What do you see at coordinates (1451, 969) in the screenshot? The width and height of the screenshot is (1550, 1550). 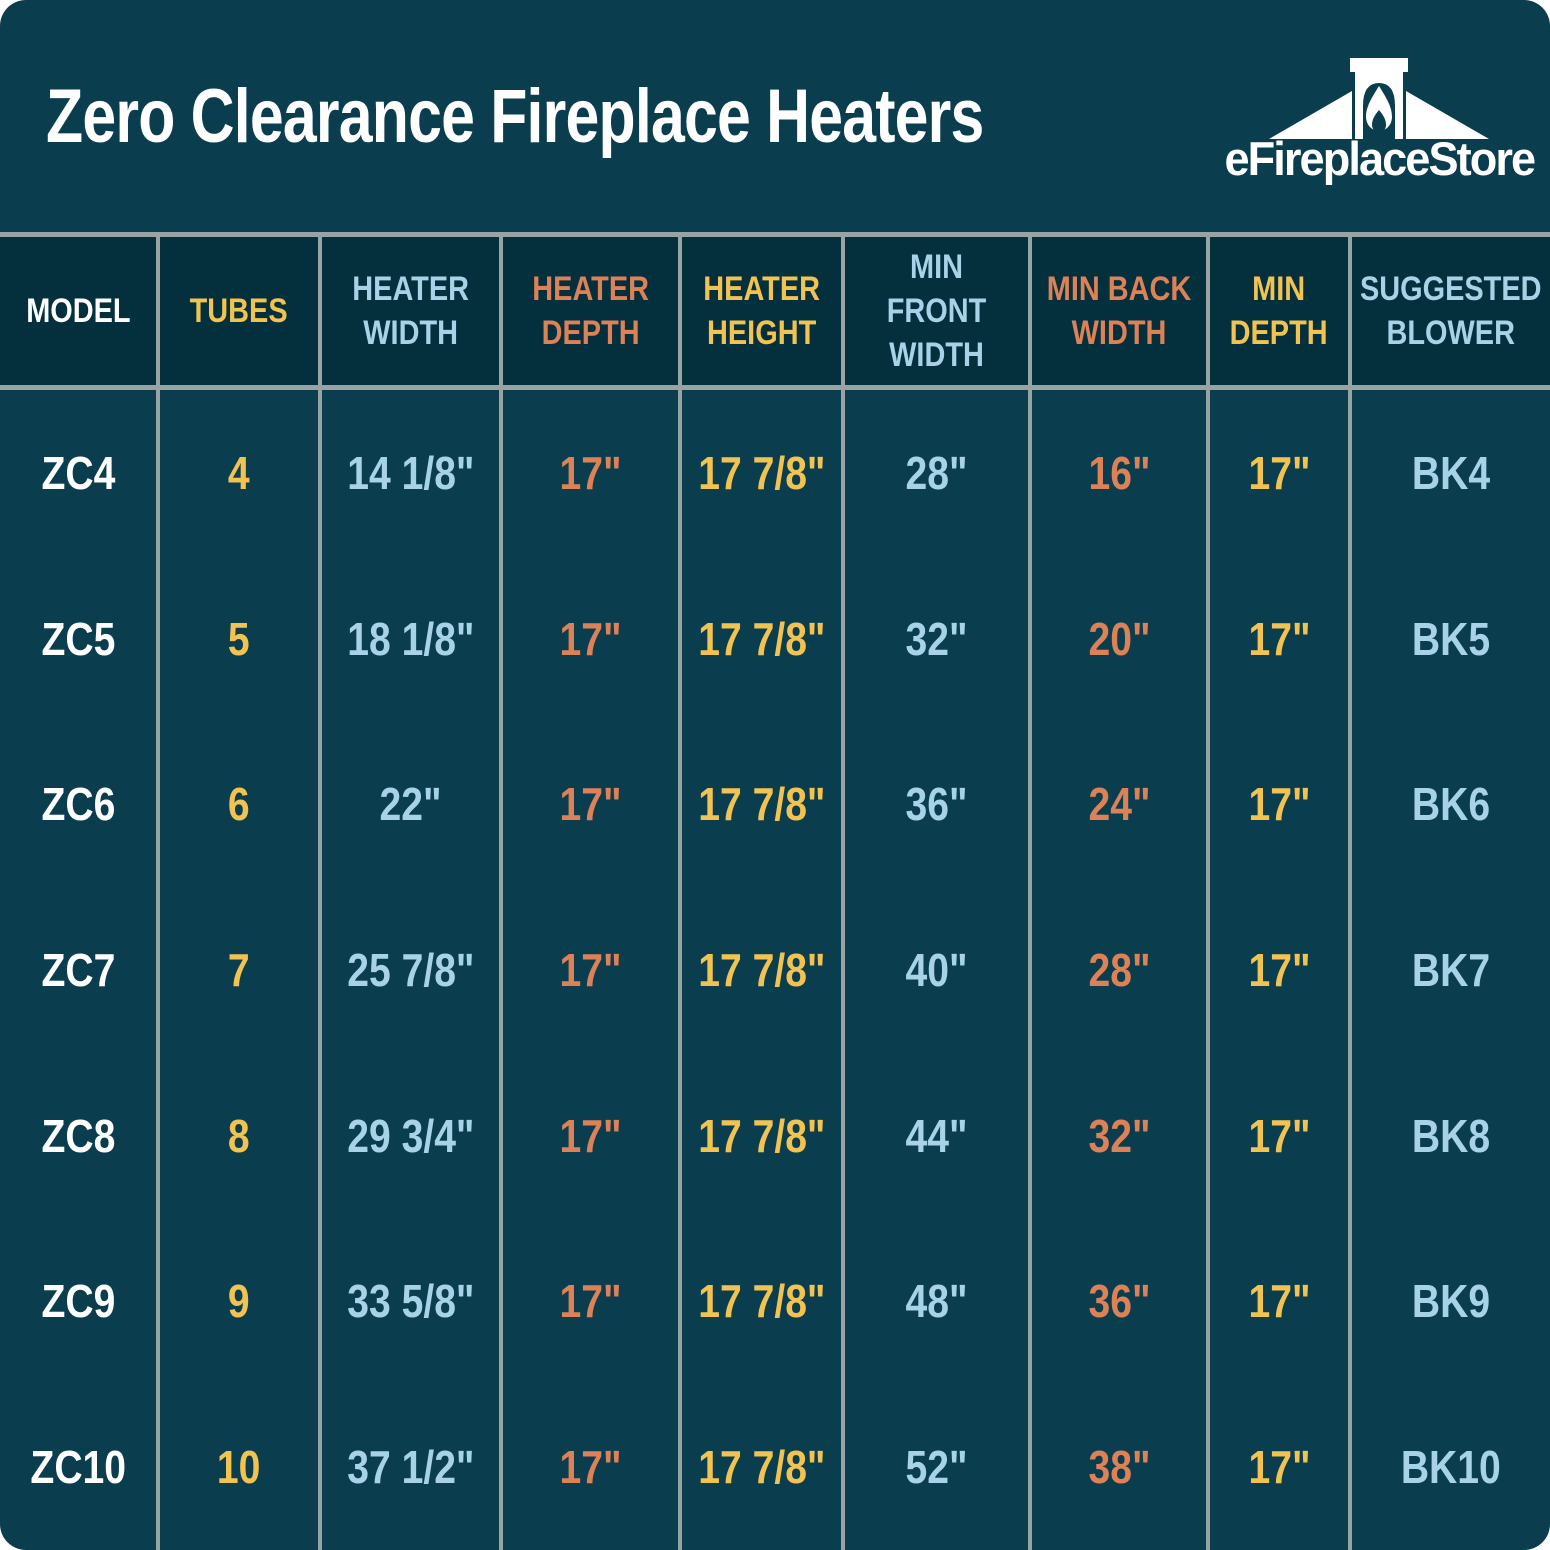 I see `cell-value: BK7` at bounding box center [1451, 969].